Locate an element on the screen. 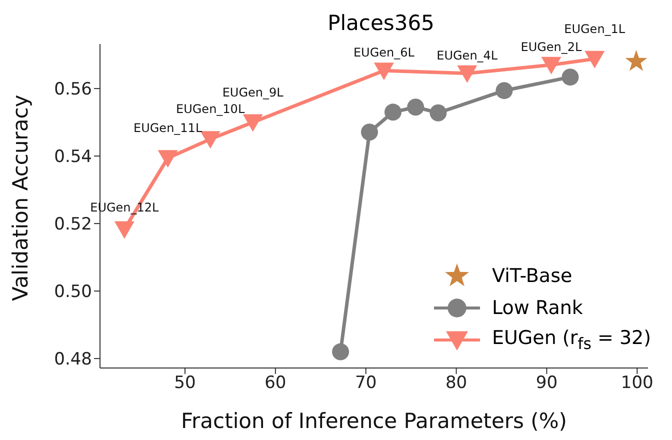 The height and width of the screenshot is (440, 672). annotation: EUGen_4L is located at coordinates (467, 55).